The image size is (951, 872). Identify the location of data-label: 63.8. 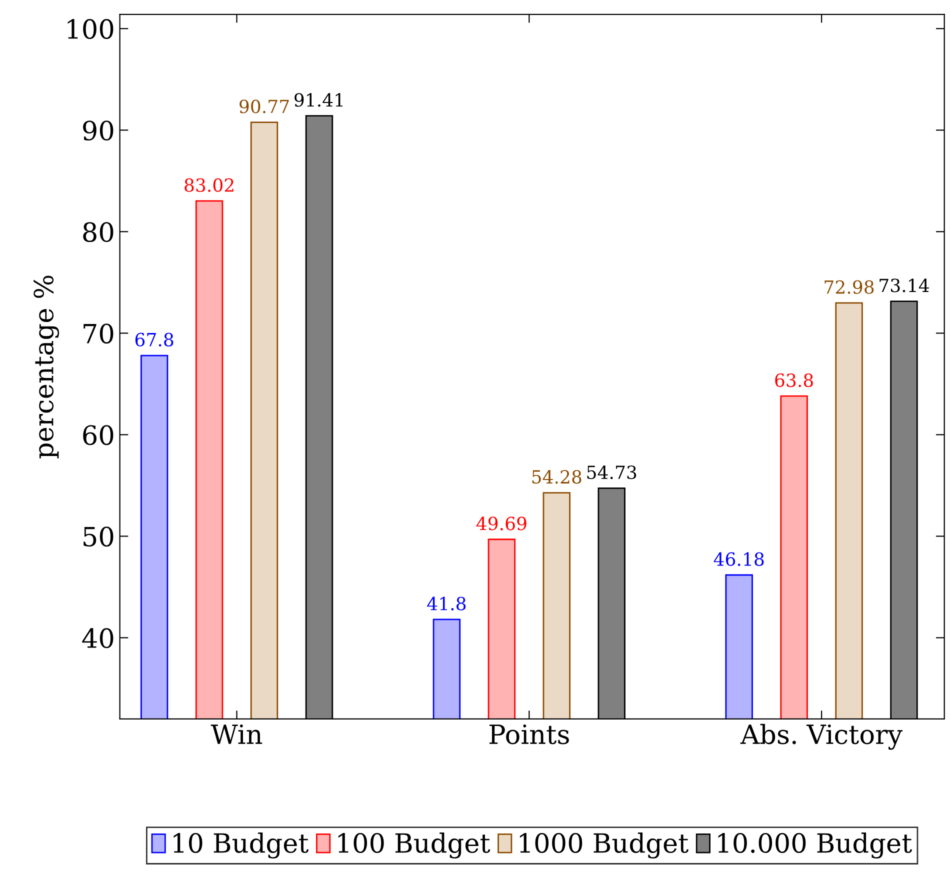
(794, 380).